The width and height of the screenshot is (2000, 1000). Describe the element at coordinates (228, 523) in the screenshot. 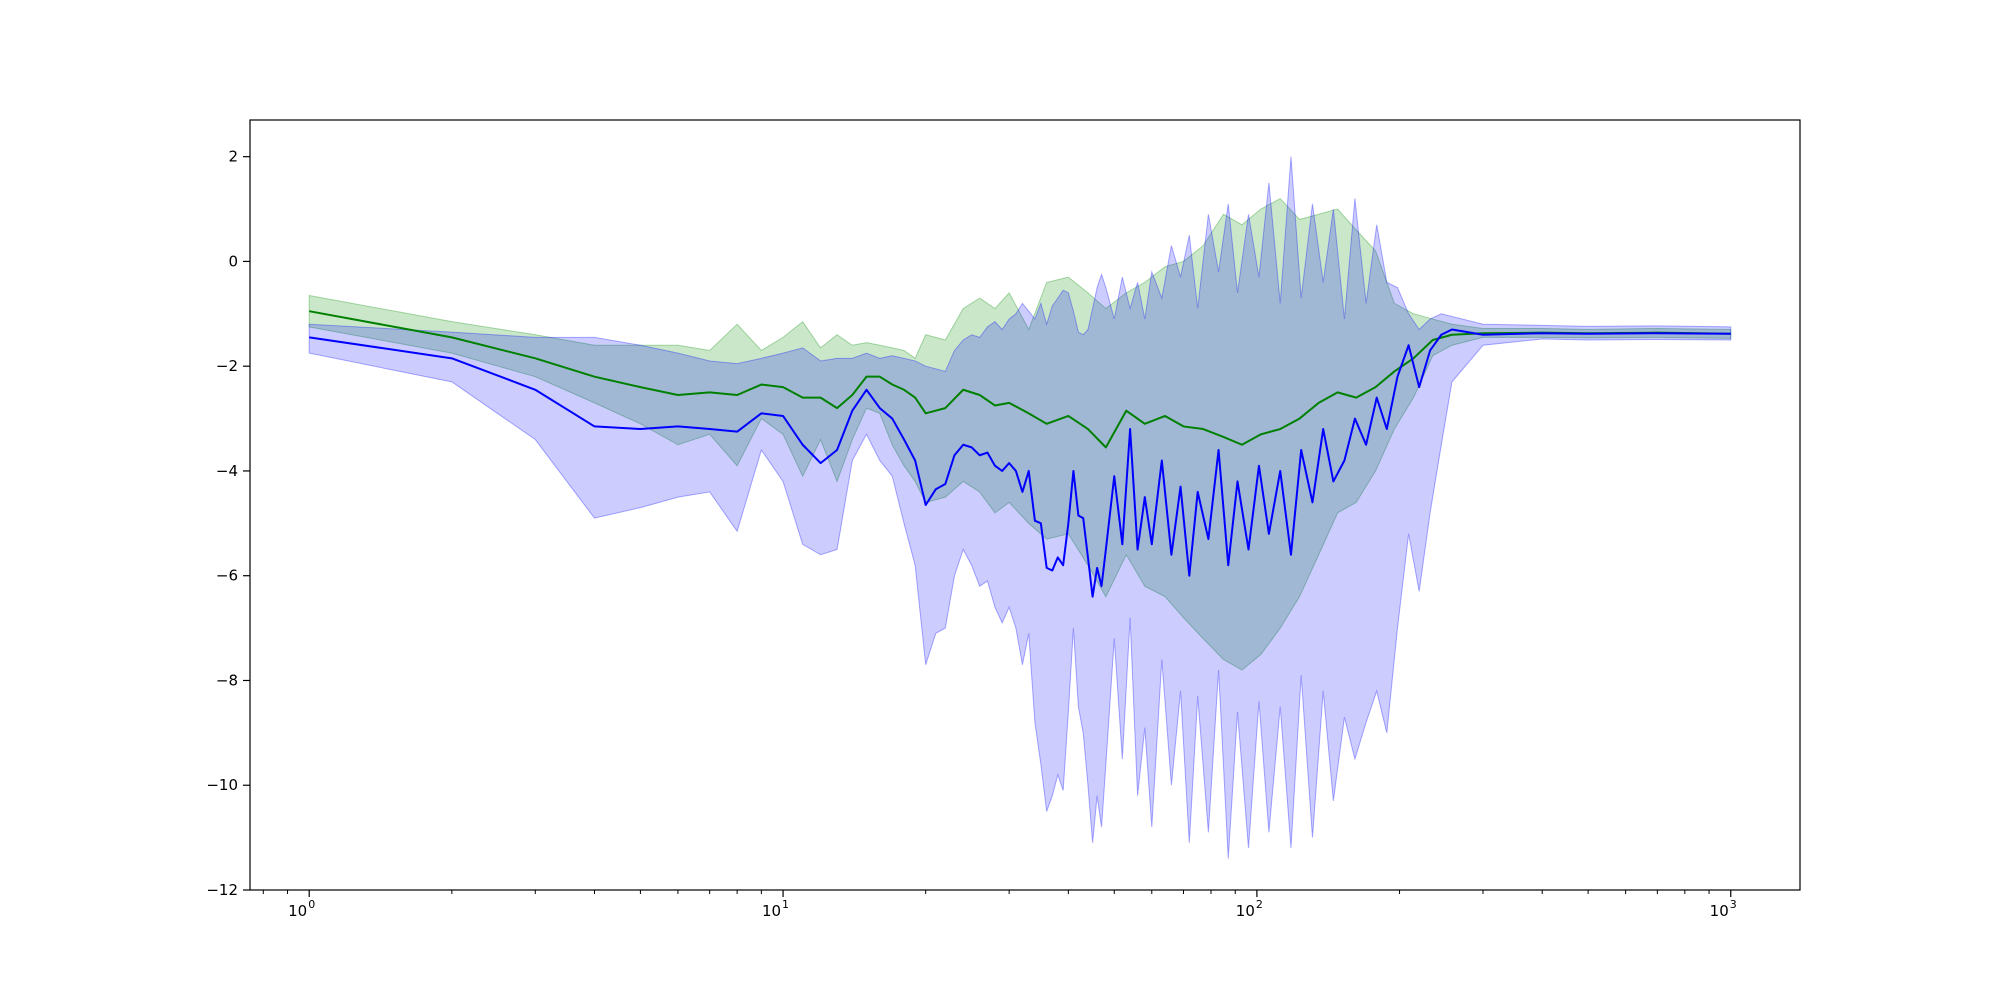

I see `y-axis-ticks: 2 0 −2 −4 −6 −8 −10 −12` at that location.